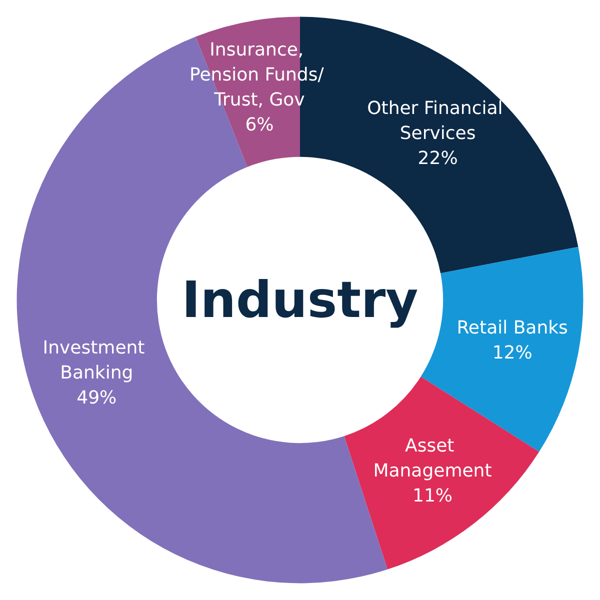 Image resolution: width=600 pixels, height=600 pixels. I want to click on slice-label: Retail Banks, so click(512, 328).